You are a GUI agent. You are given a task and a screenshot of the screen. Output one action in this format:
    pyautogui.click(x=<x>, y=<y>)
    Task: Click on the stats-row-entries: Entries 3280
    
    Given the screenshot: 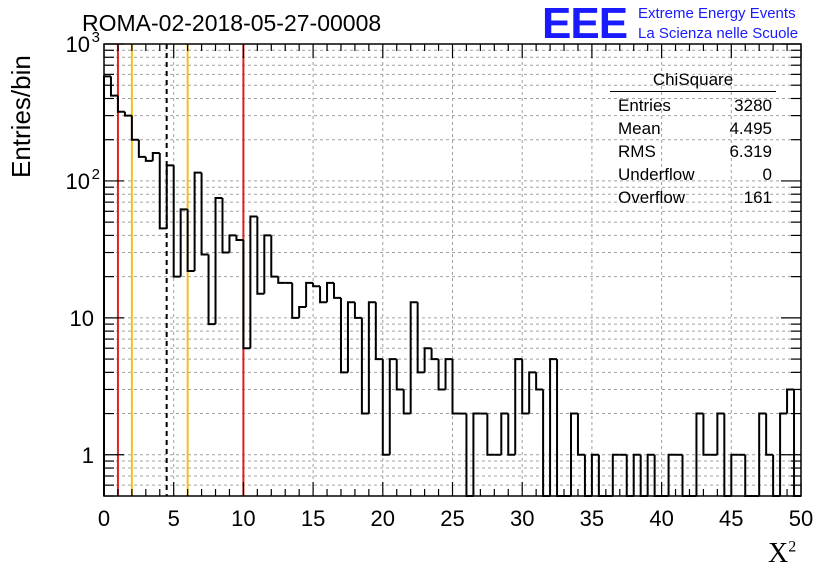 What is the action you would take?
    pyautogui.click(x=693, y=105)
    